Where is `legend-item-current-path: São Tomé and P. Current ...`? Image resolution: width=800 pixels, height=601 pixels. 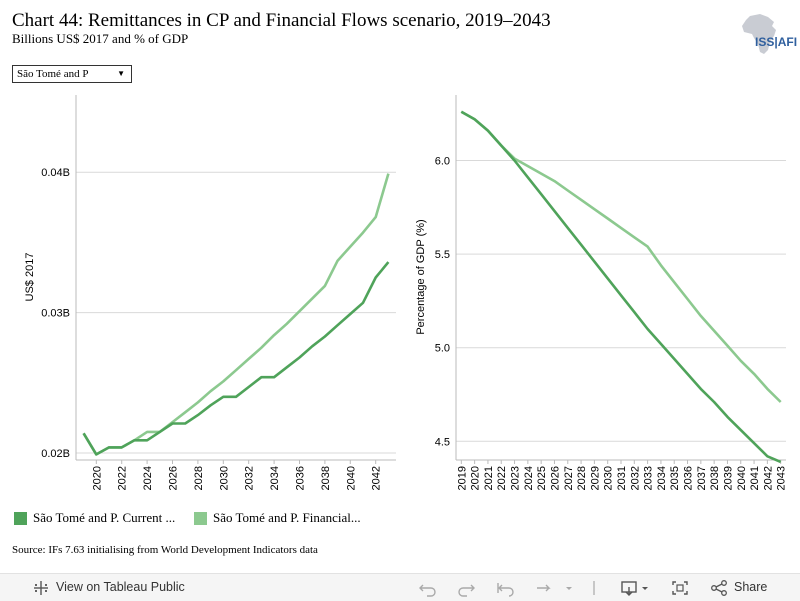 legend-item-current-path: São Tomé and P. Current ... is located at coordinates (94, 518).